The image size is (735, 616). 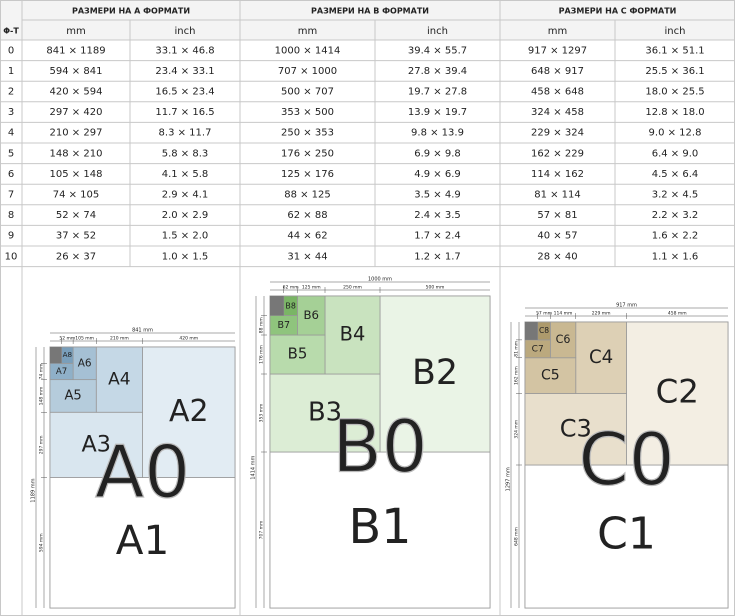 I want to click on cell: 19.7 × 27.8, so click(x=437, y=92).